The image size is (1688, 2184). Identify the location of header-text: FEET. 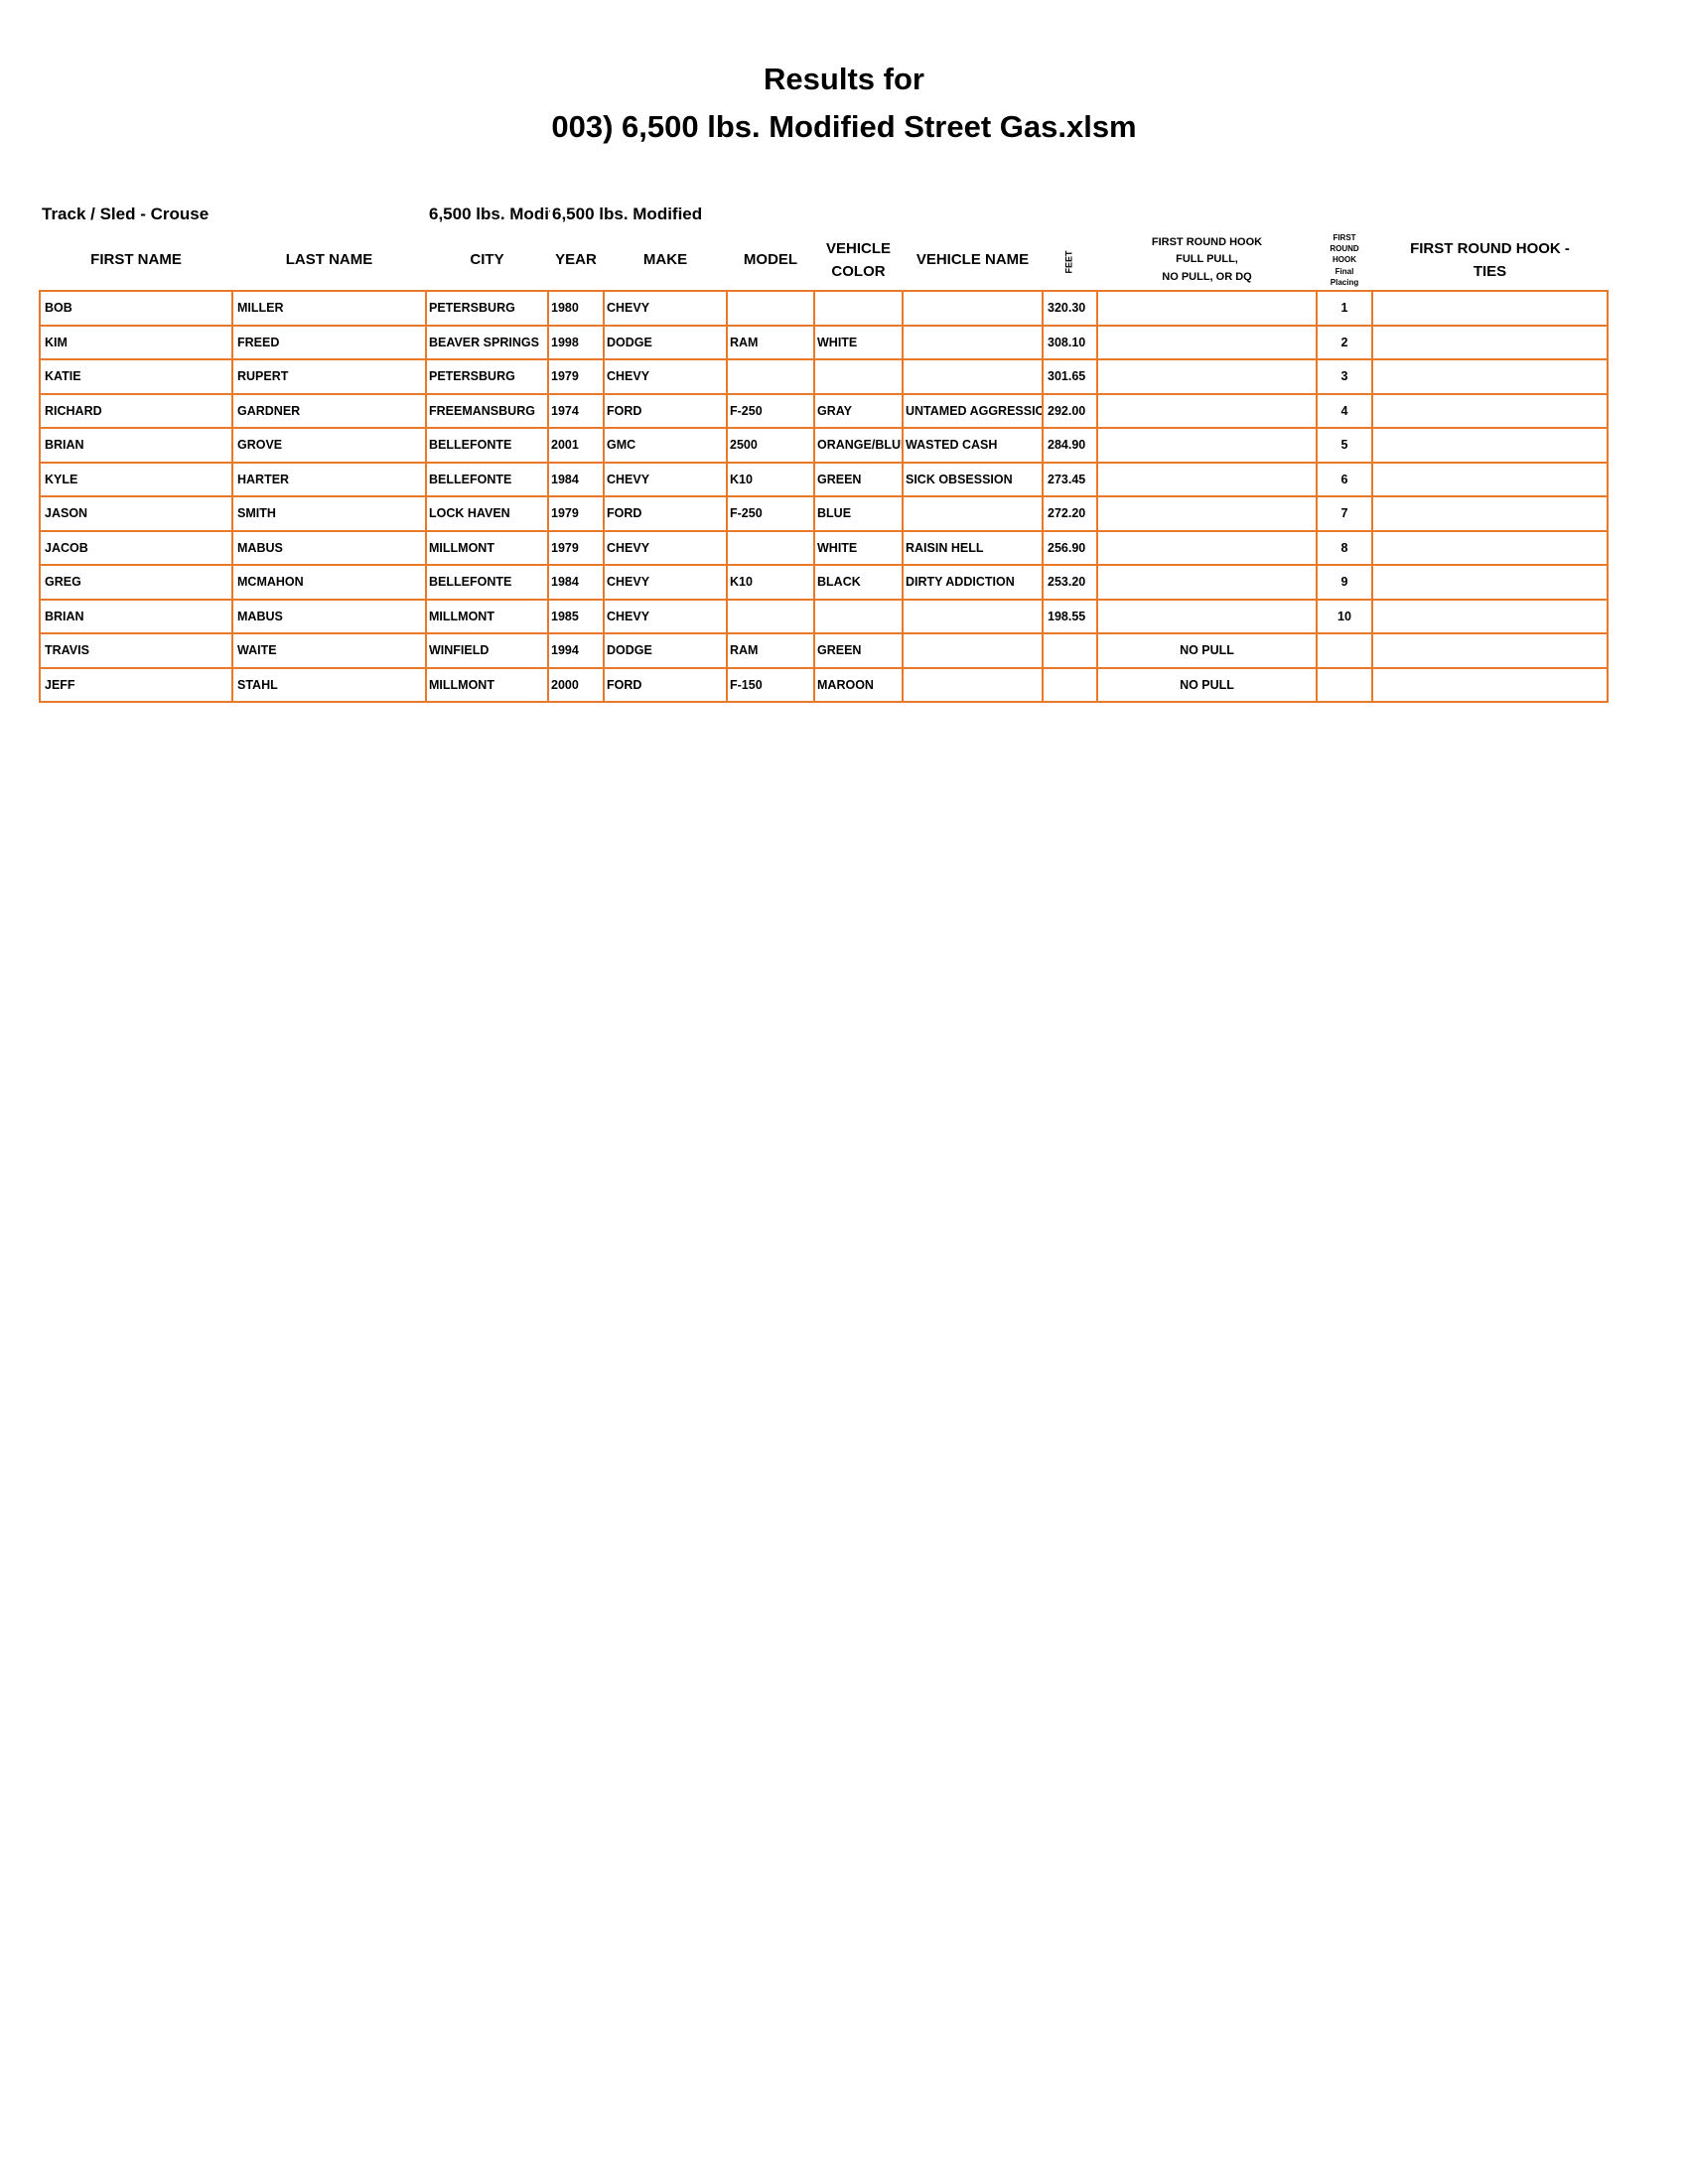
(1068, 262).